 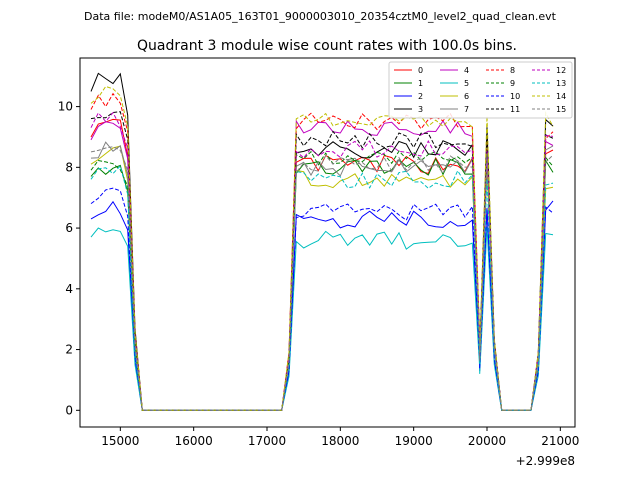 What do you see at coordinates (420, 96) in the screenshot?
I see `legend-label-2: 2` at bounding box center [420, 96].